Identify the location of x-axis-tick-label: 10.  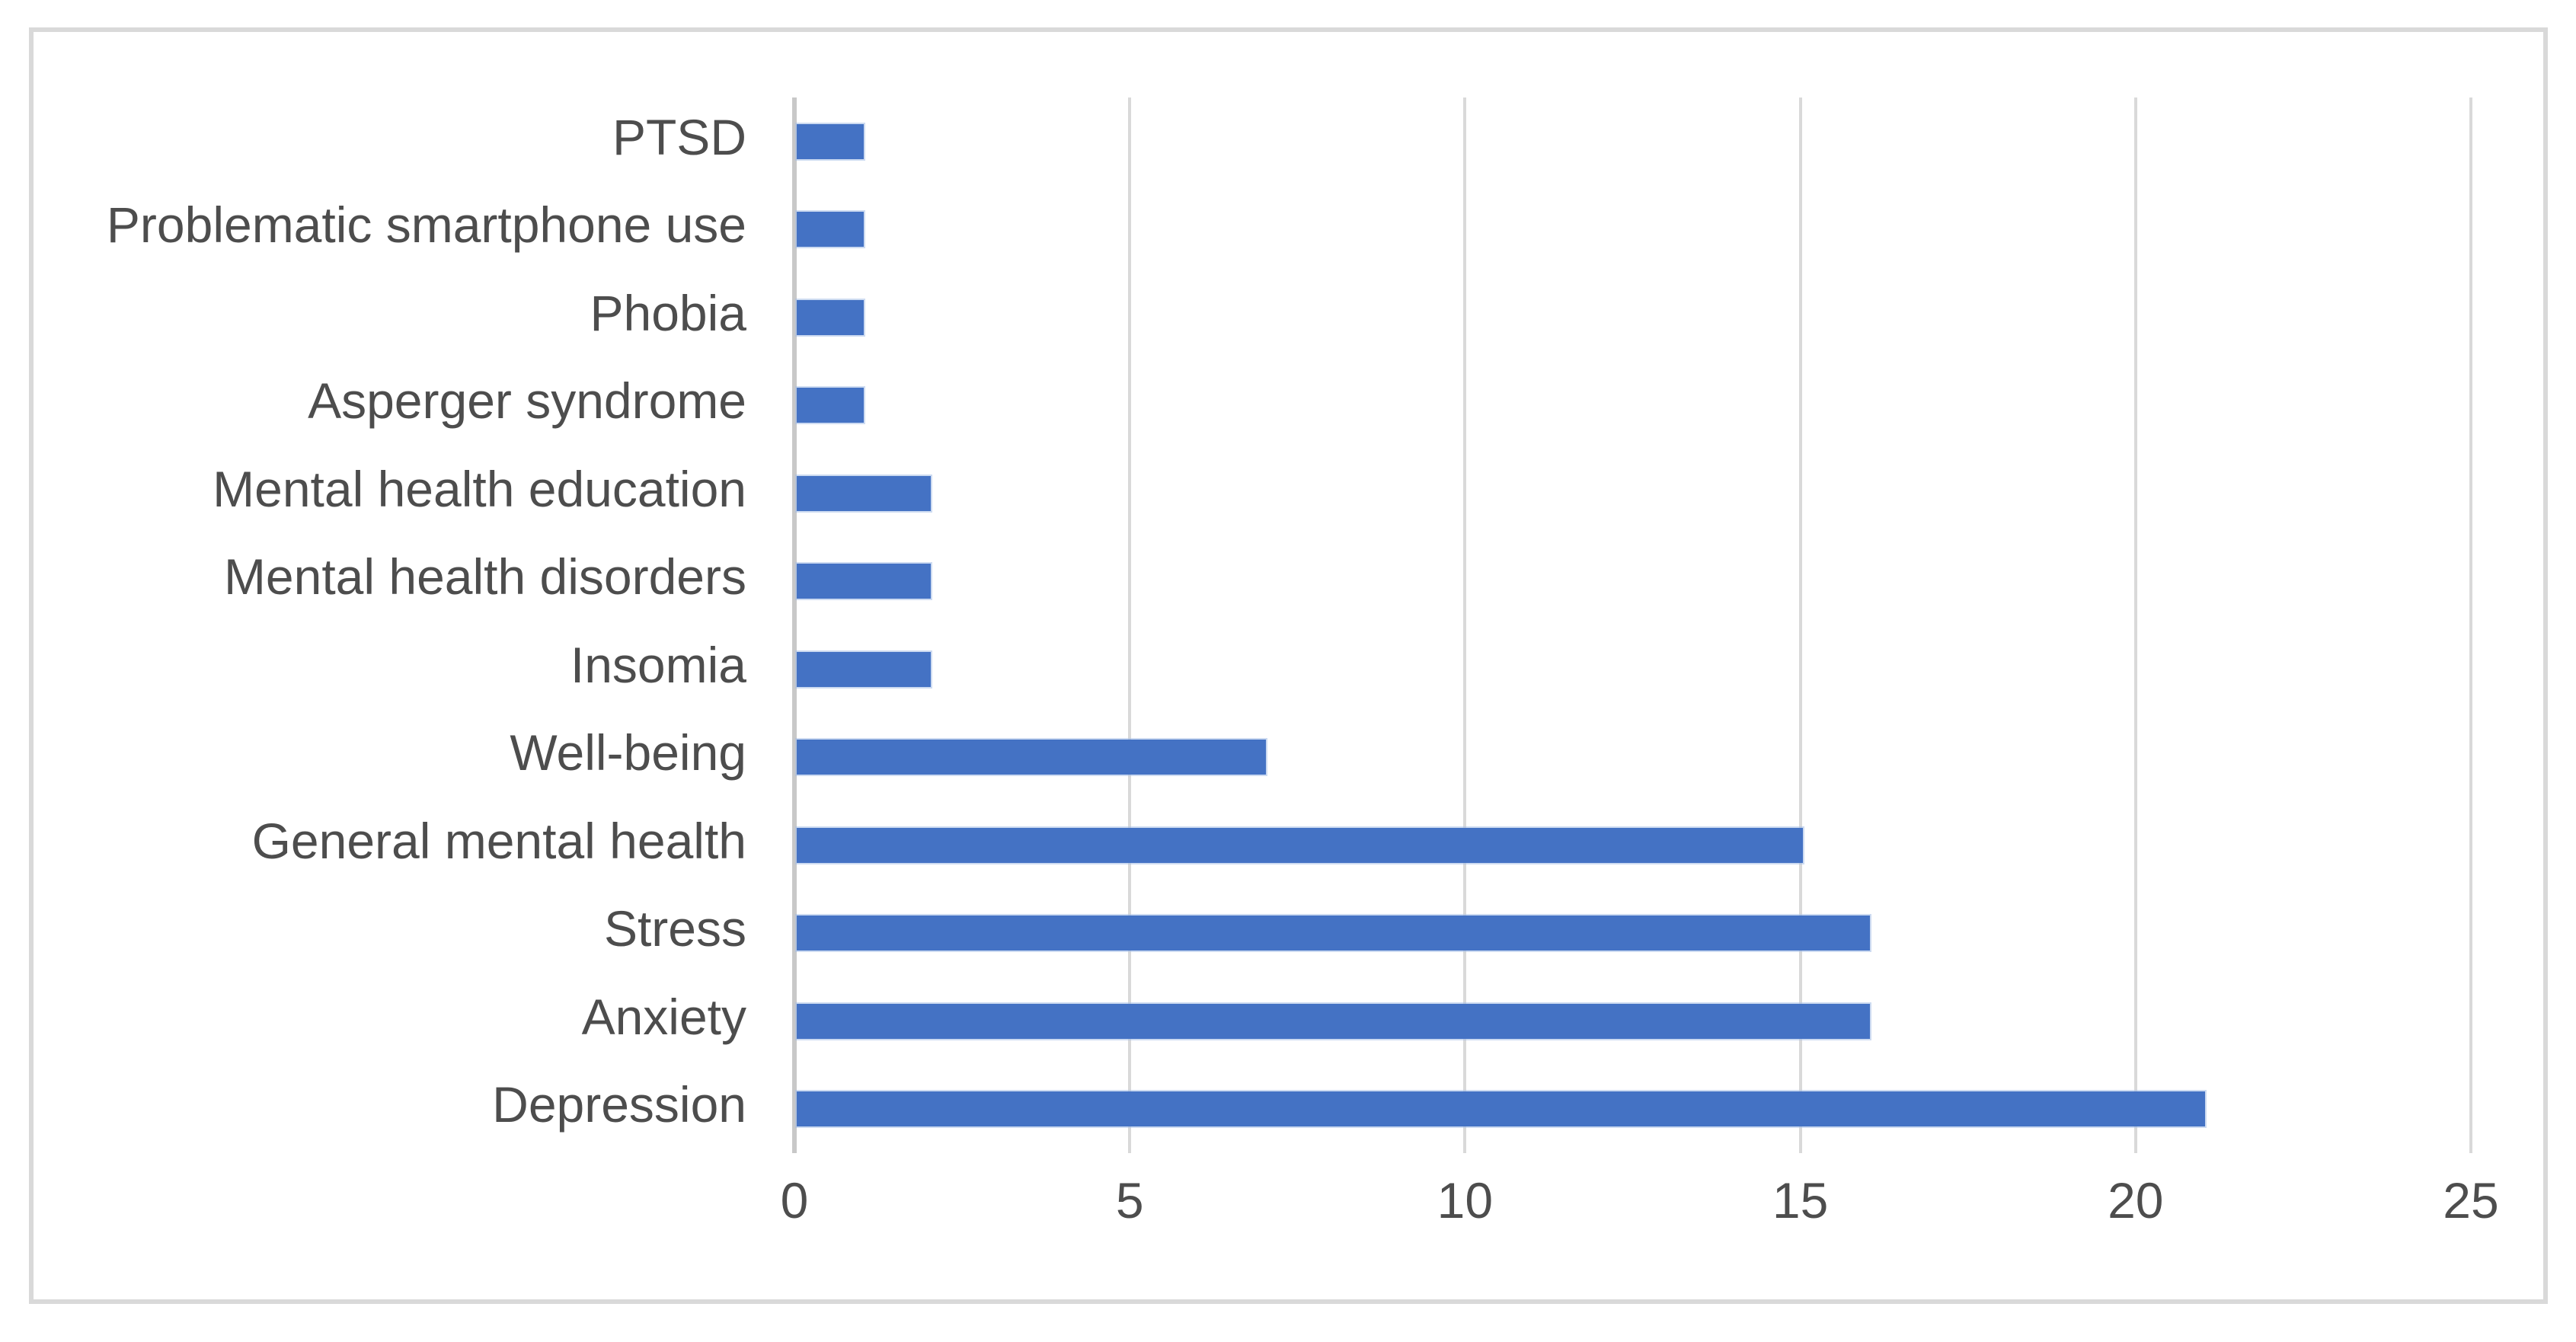
(1466, 1200).